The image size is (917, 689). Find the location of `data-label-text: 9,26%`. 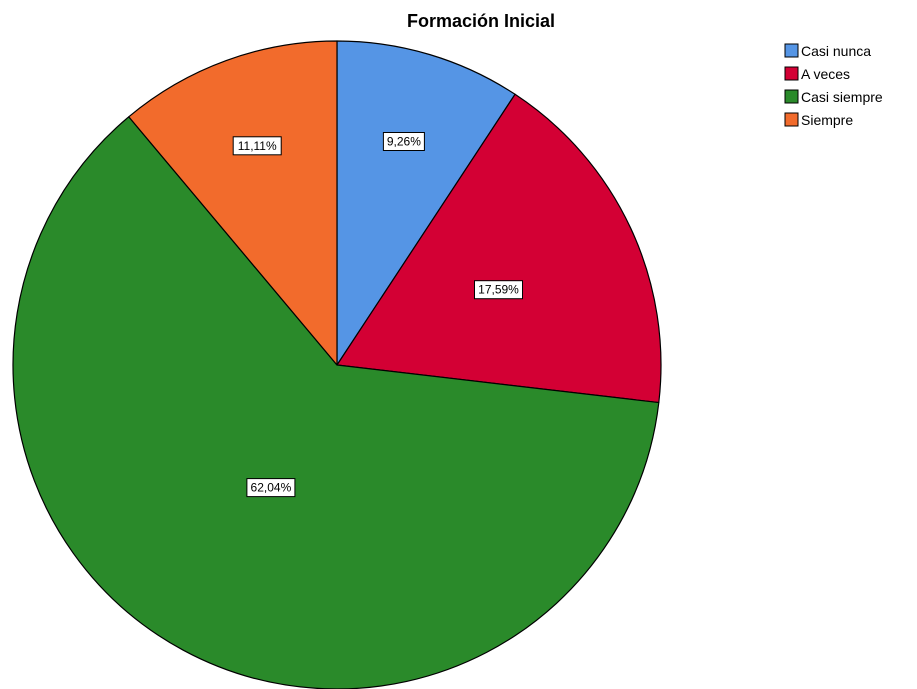

data-label-text: 9,26% is located at coordinates (404, 142).